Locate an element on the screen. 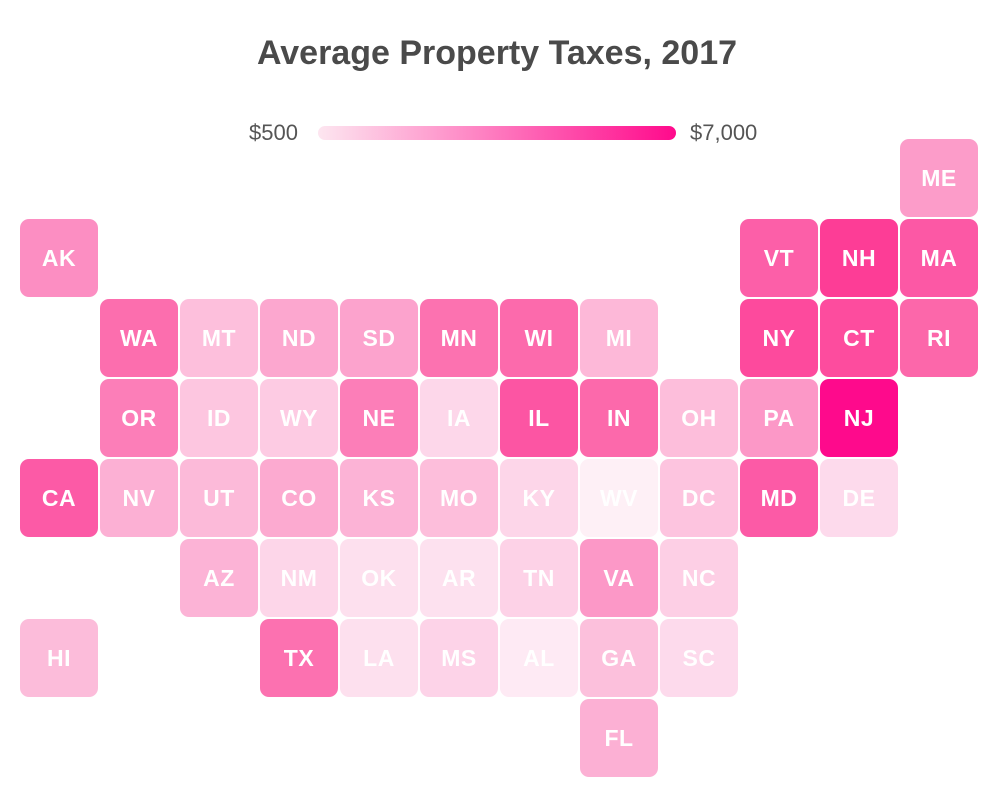 The width and height of the screenshot is (994, 788). state-tile-nj: NJ is located at coordinates (859, 418).